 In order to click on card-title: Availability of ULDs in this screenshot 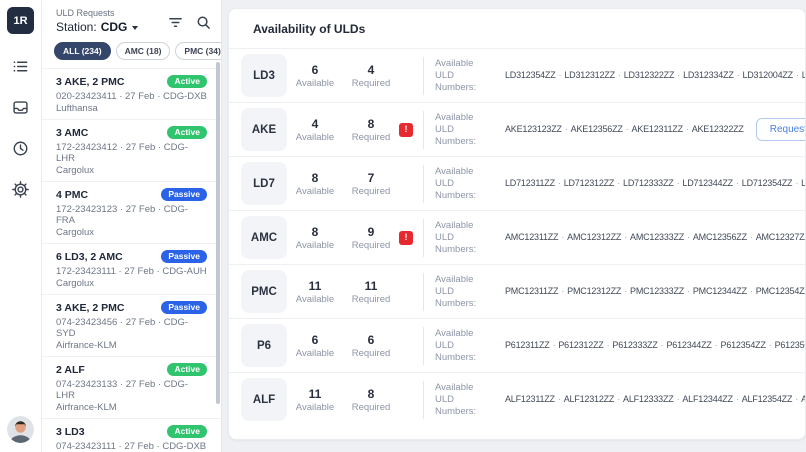, I will do `click(309, 29)`.